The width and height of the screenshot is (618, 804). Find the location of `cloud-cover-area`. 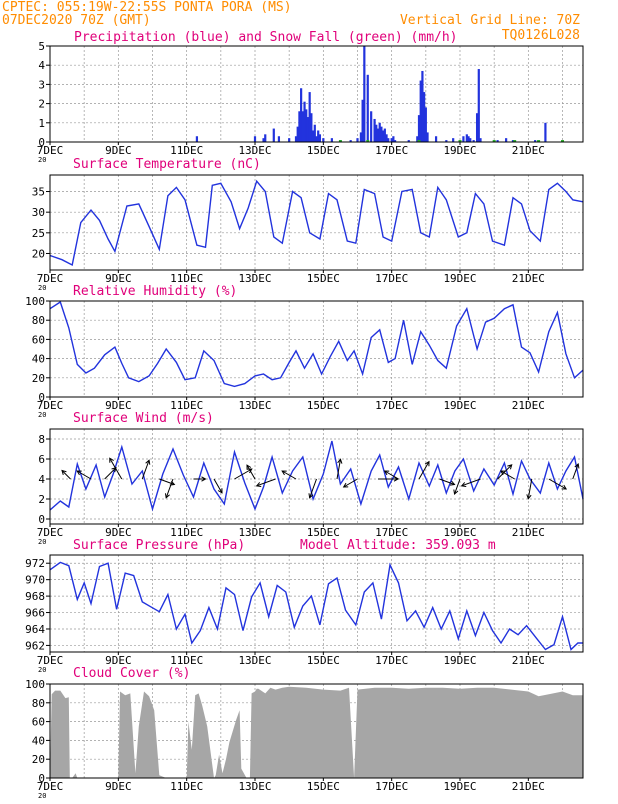

cloud-cover-area is located at coordinates (316, 732).